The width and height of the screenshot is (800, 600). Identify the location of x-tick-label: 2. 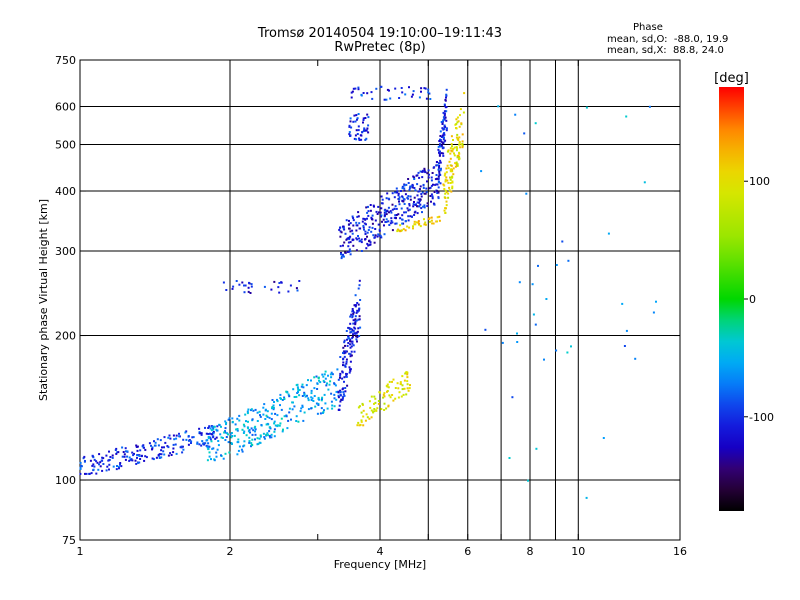
(230, 551).